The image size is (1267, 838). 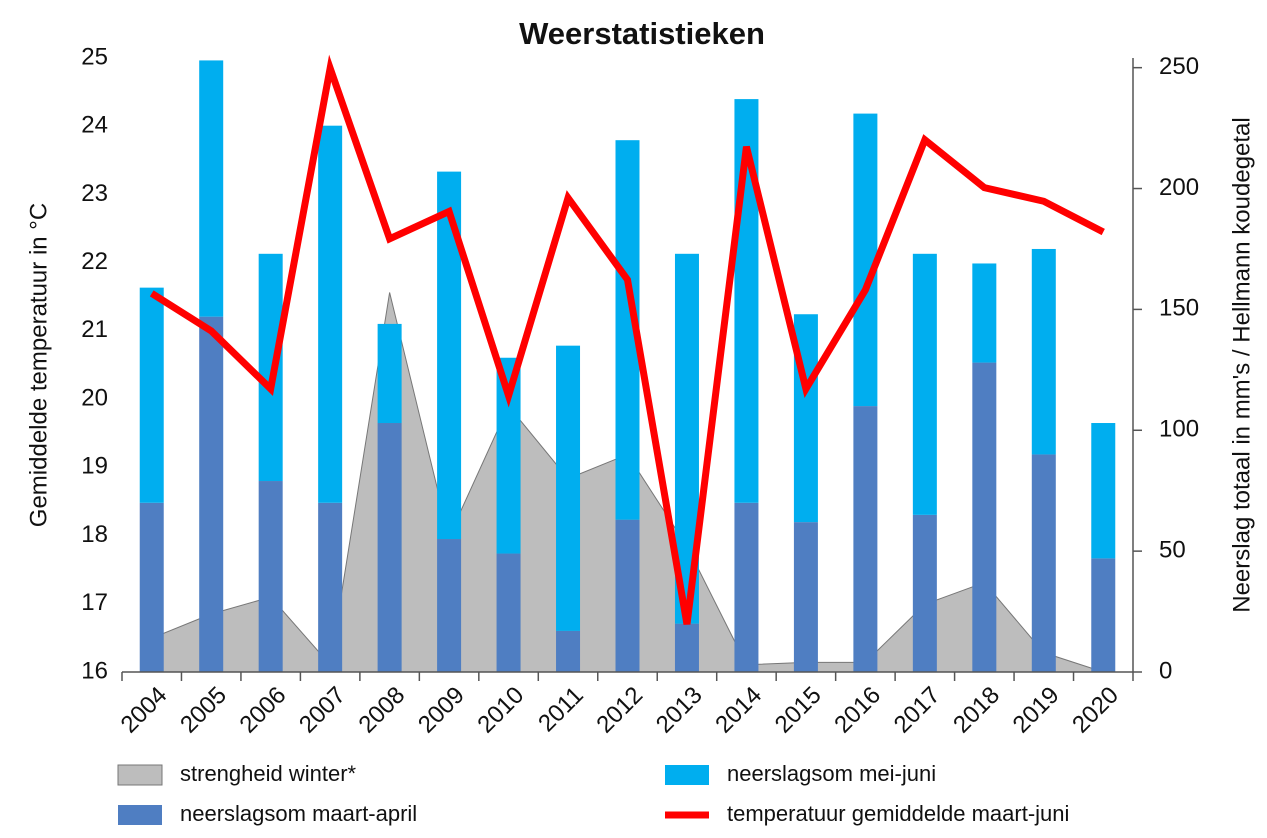 What do you see at coordinates (642, 33) in the screenshot?
I see `chart-title: Weerstatistieken` at bounding box center [642, 33].